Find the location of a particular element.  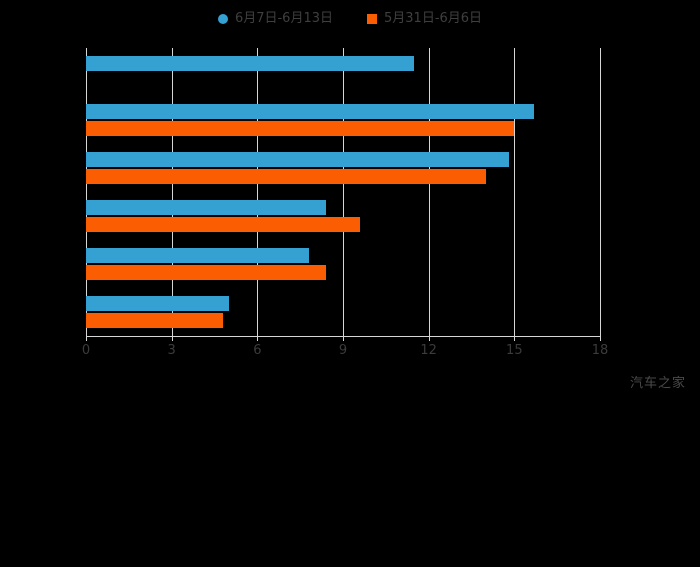

legend-label: 5月31日-6月6日 is located at coordinates (433, 18).